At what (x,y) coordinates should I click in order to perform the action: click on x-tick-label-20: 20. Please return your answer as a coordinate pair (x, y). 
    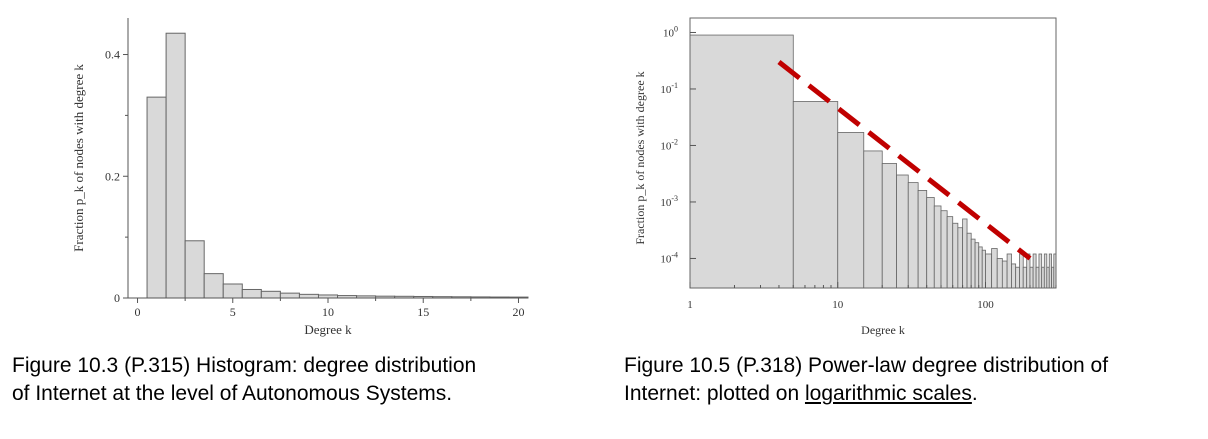
    Looking at the image, I should click on (518, 312).